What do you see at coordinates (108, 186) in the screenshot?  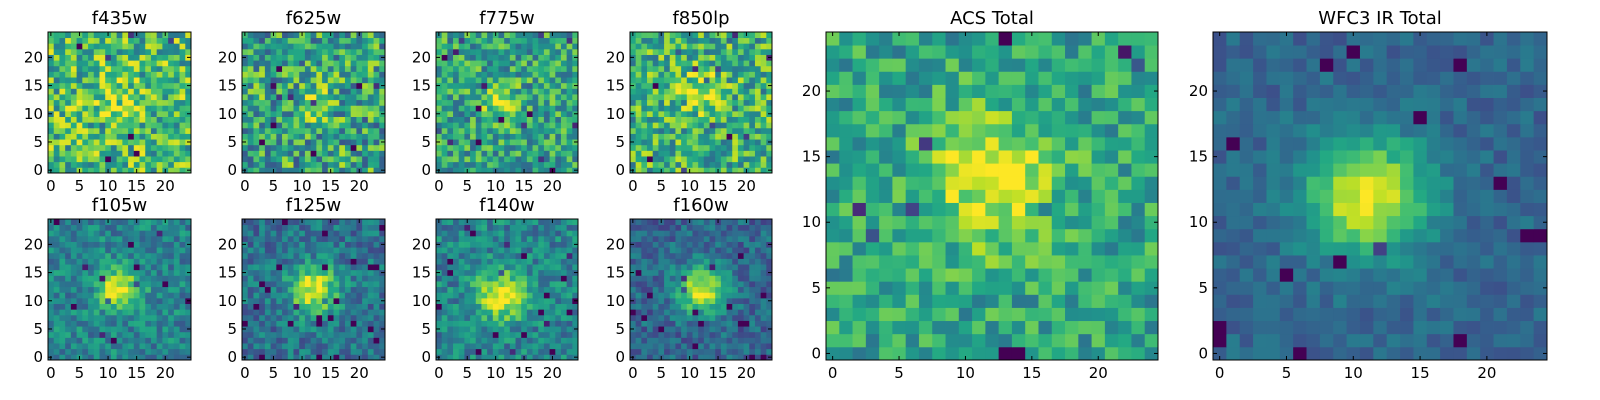 I see `x-tick-label: 10` at bounding box center [108, 186].